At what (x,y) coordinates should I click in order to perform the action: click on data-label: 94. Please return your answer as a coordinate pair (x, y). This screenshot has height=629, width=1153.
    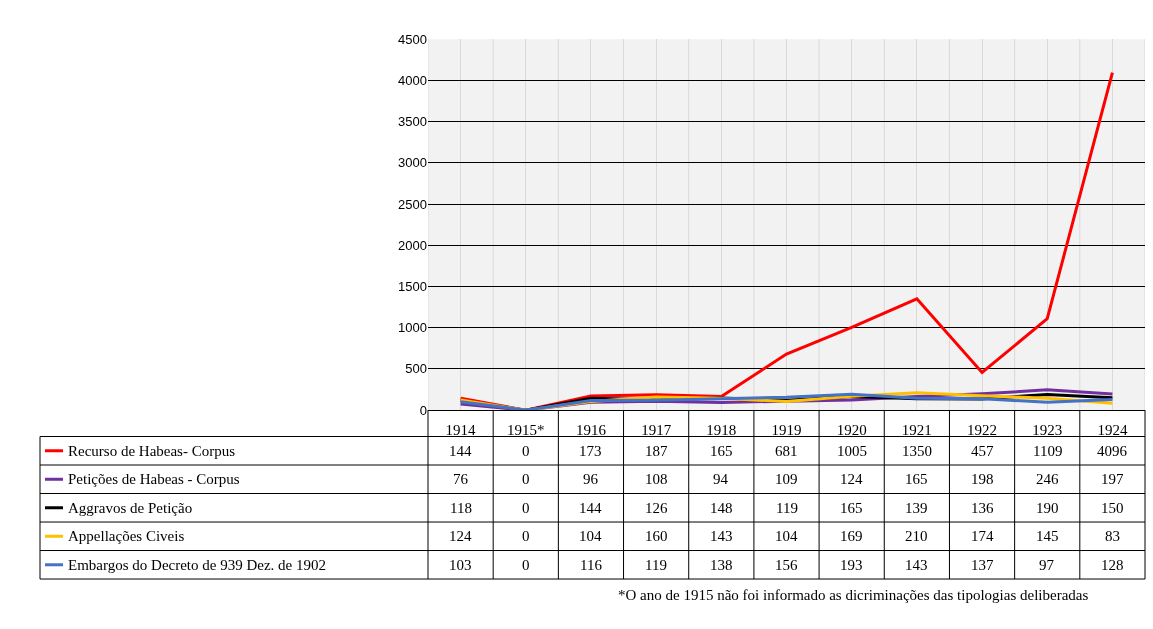
    Looking at the image, I should click on (721, 479).